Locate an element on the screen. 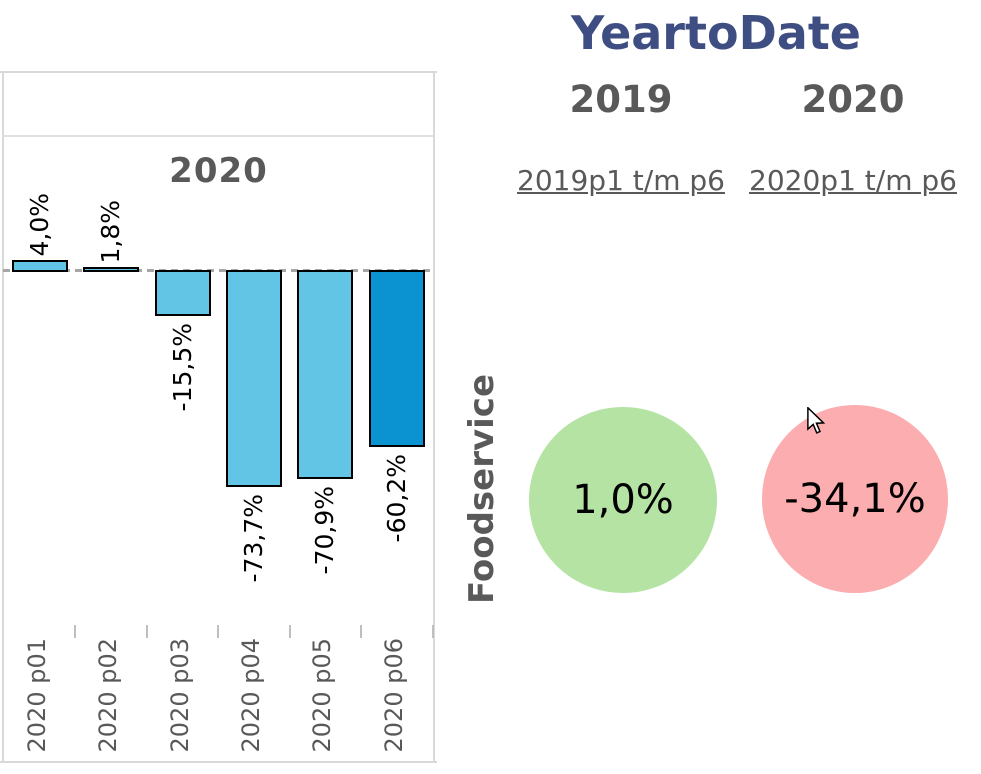 This screenshot has height=774, width=981. chart-border-top is located at coordinates (218, 72).